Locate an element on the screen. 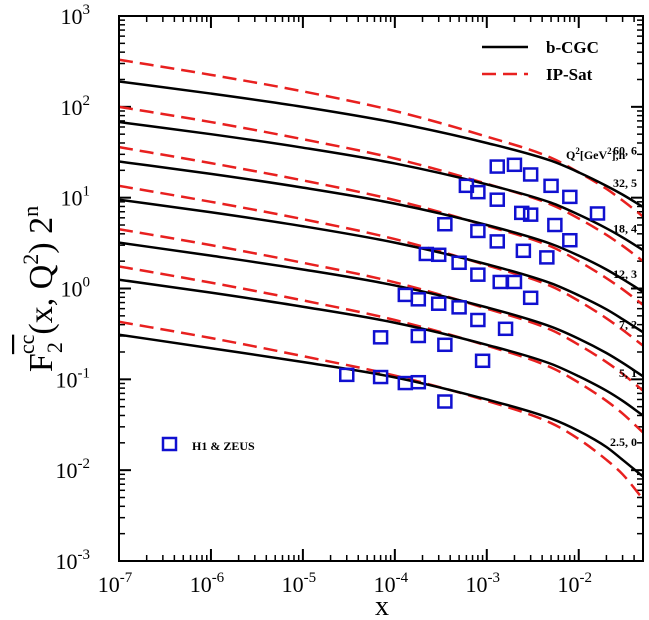  series-label: 18, 4 is located at coordinates (625, 228).